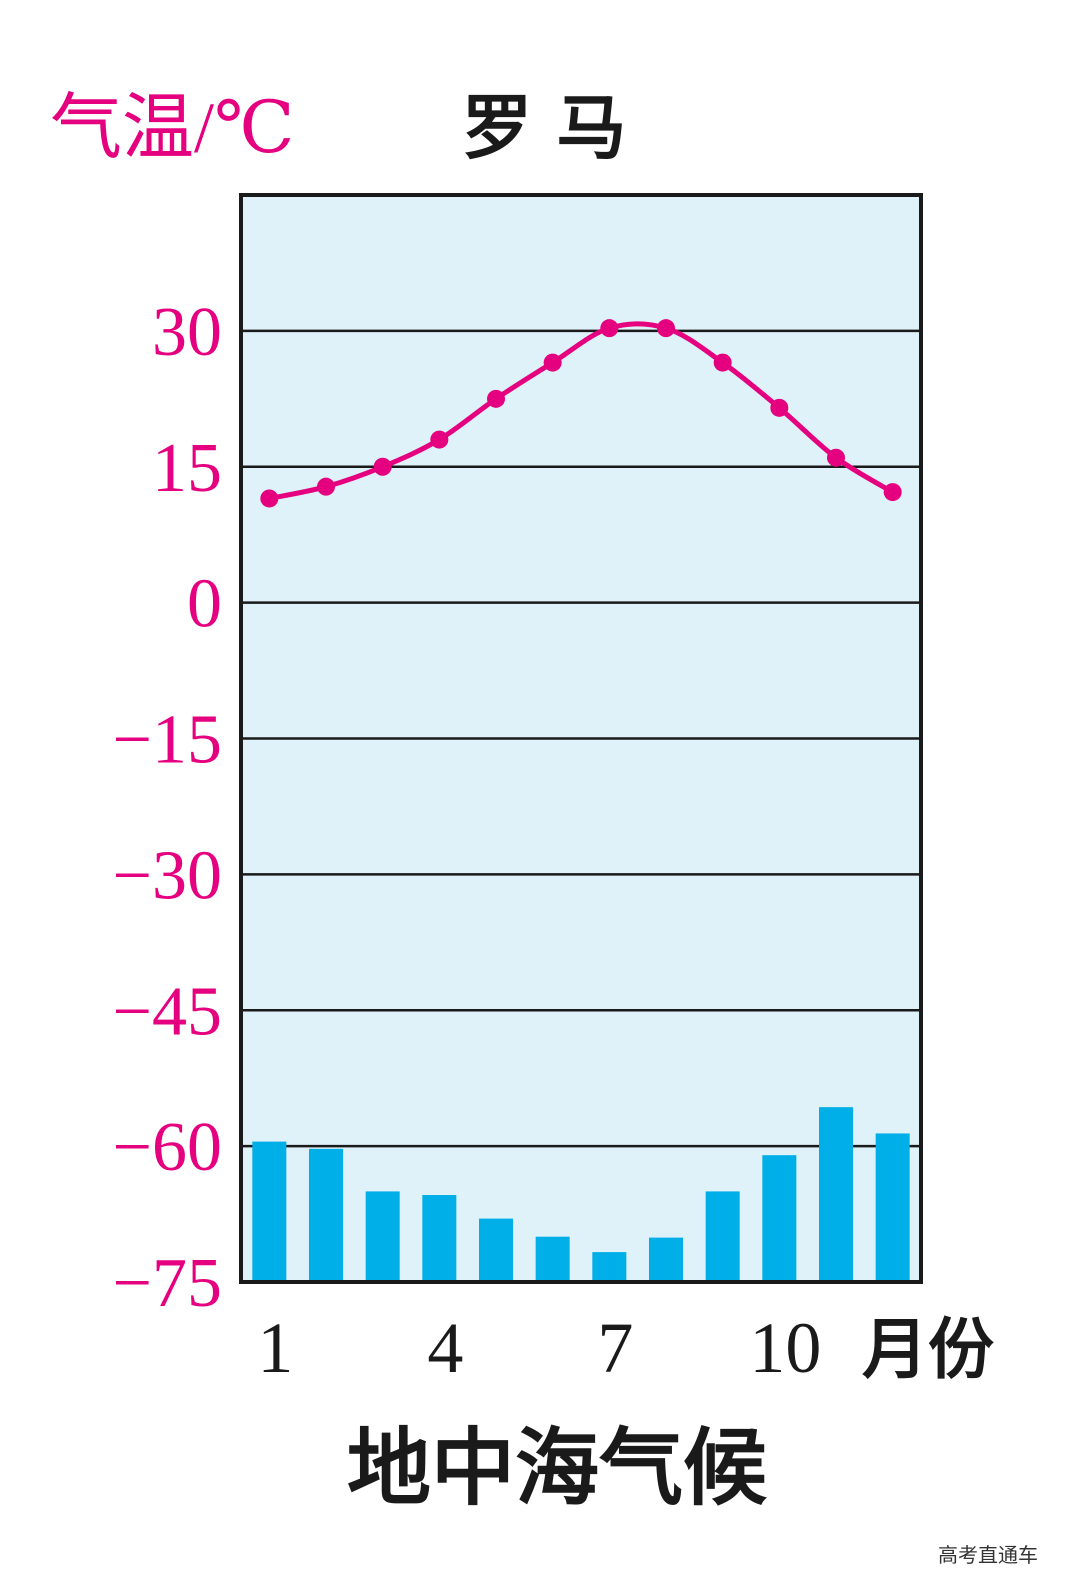 The height and width of the screenshot is (1574, 1080). What do you see at coordinates (988, 1555) in the screenshot?
I see `watermark: 高考直通车` at bounding box center [988, 1555].